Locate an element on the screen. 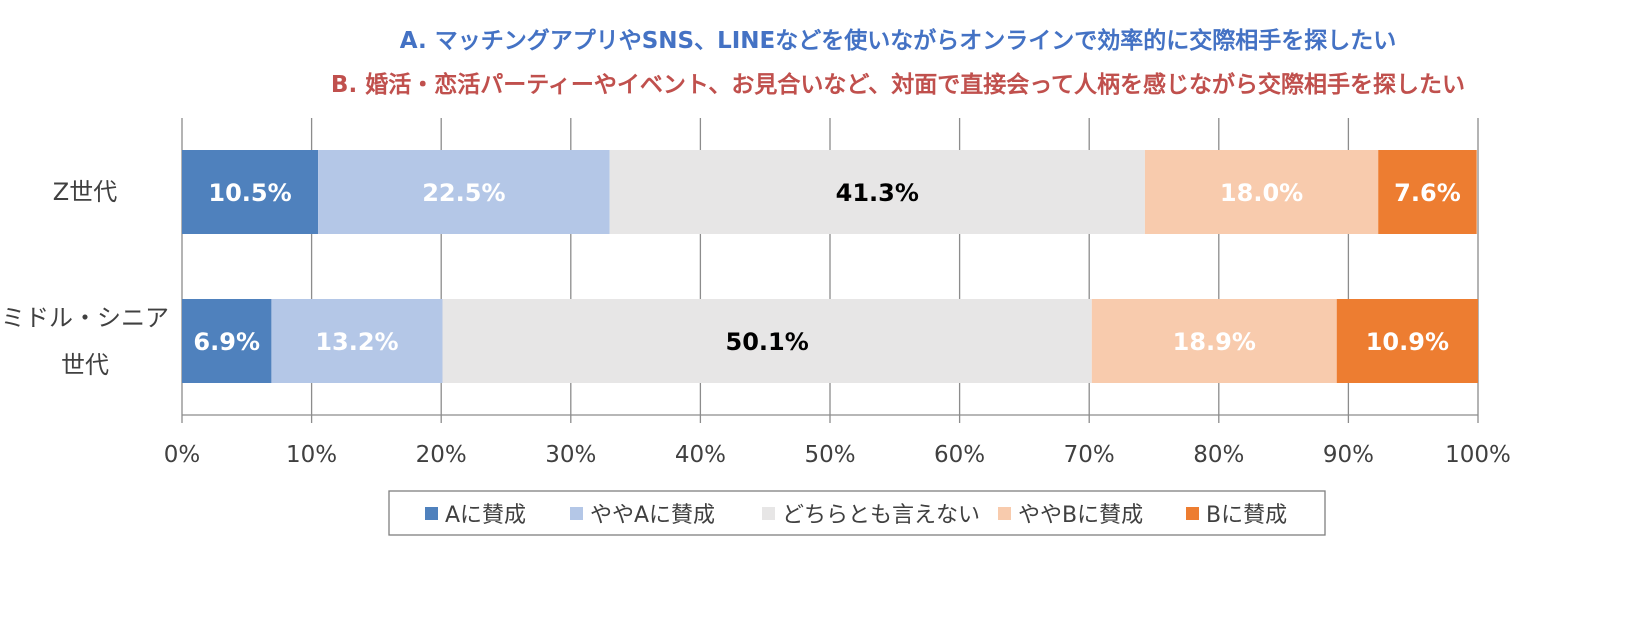 The image size is (1636, 617). x-tick-label: 70% is located at coordinates (1089, 455).